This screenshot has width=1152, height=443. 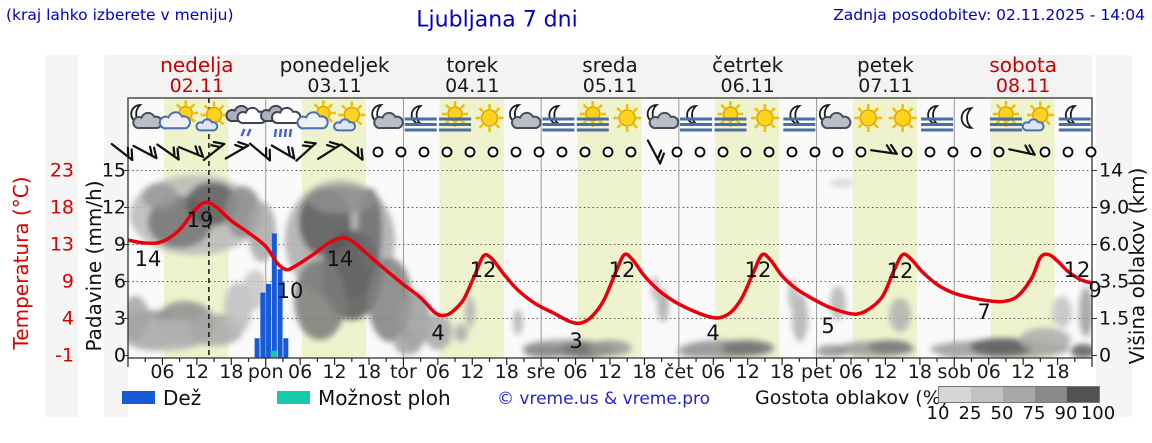 What do you see at coordinates (1111, 171) in the screenshot?
I see `cloud-height-axis-tick: 14` at bounding box center [1111, 171].